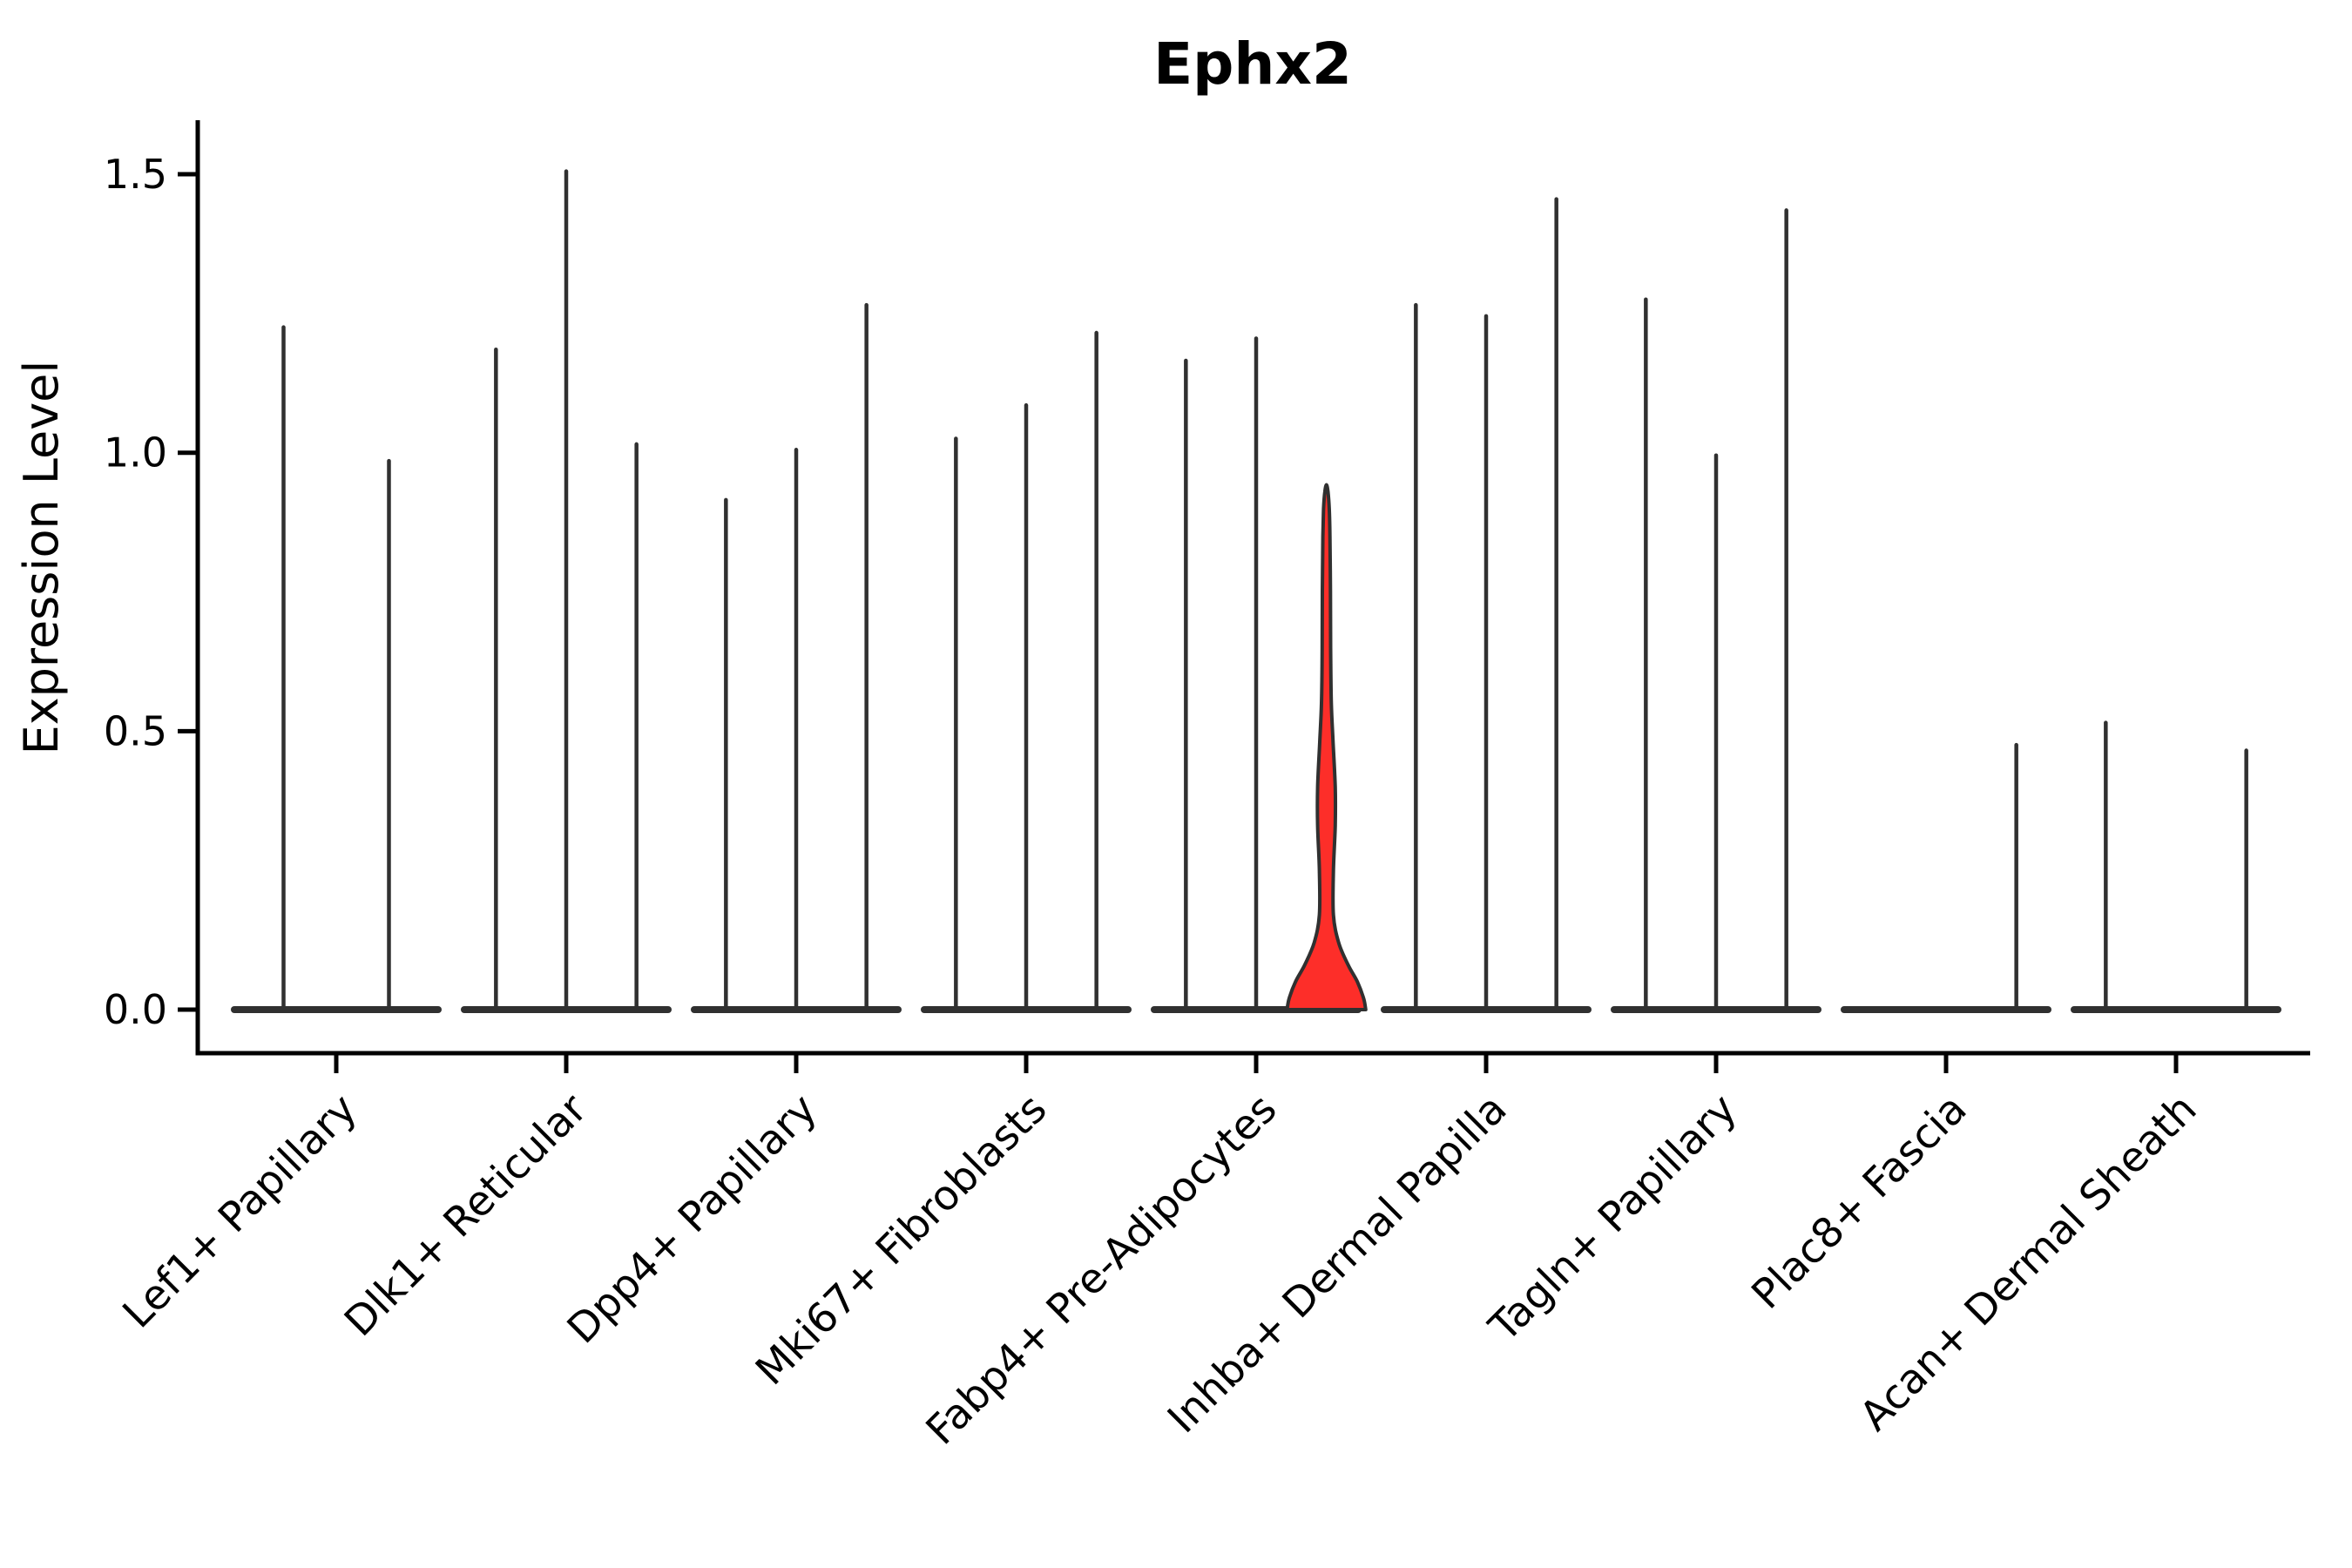 This screenshot has height=1568, width=2352. Describe the element at coordinates (135, 452) in the screenshot. I see `y-tick-label: 1.0` at that location.